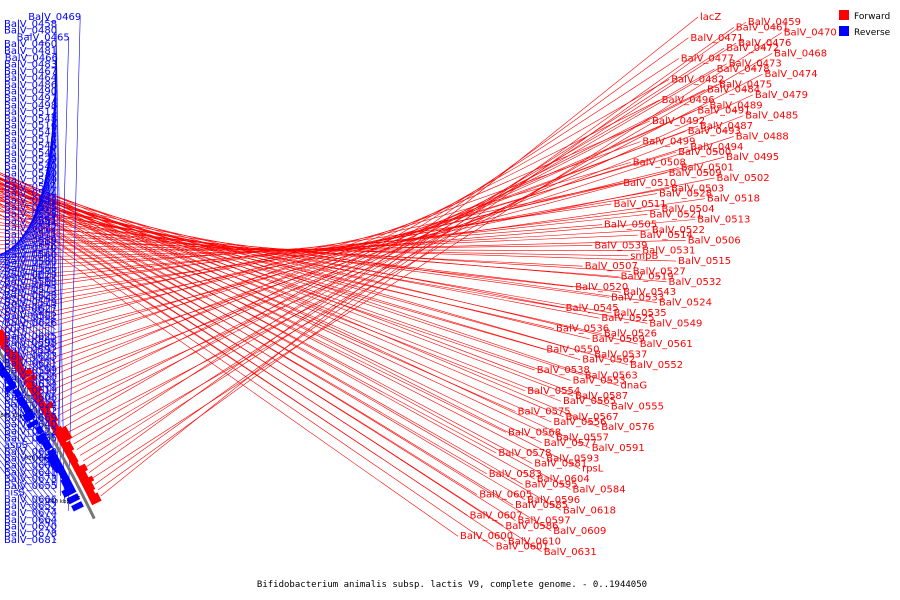  I want to click on reverse-gene-label: BalV_0599, so click(30, 370).